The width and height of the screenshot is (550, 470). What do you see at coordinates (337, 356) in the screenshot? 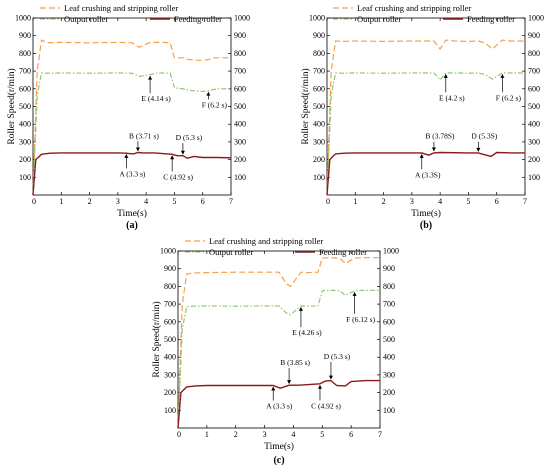
I see `annotation-label: D (5.3 s)` at bounding box center [337, 356].